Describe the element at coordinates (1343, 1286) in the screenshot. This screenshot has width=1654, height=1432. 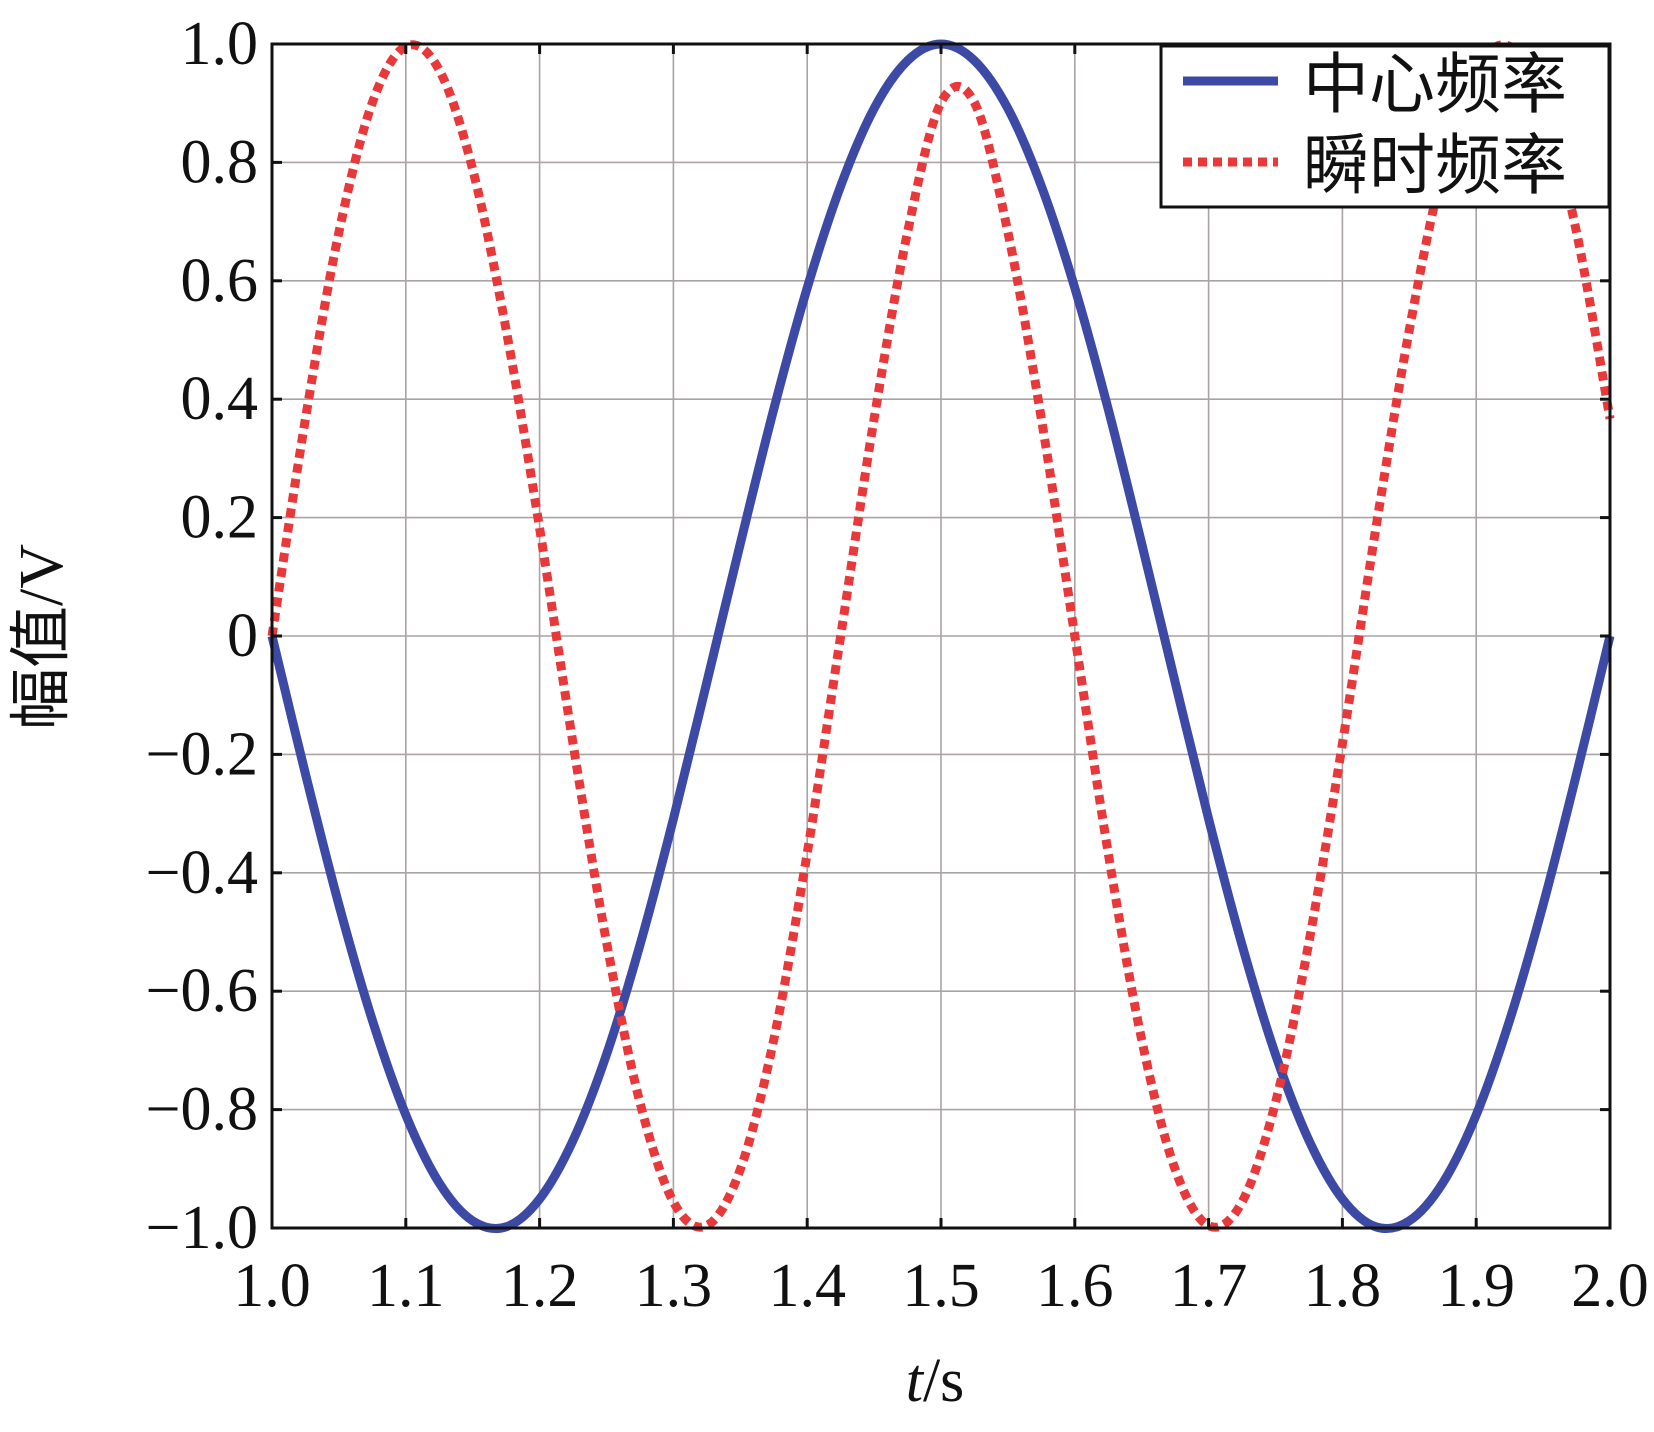
I see `x-tick-label: 1.8` at that location.